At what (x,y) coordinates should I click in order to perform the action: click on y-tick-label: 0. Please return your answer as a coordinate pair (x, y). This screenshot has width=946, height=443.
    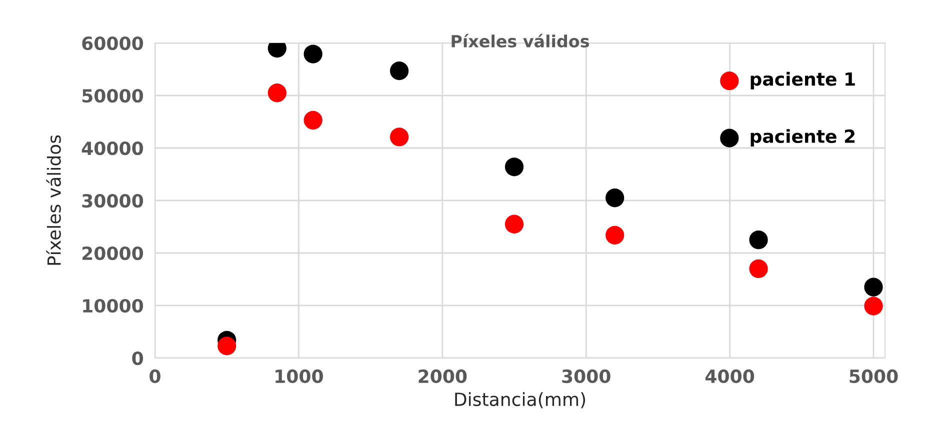
    Looking at the image, I should click on (138, 358).